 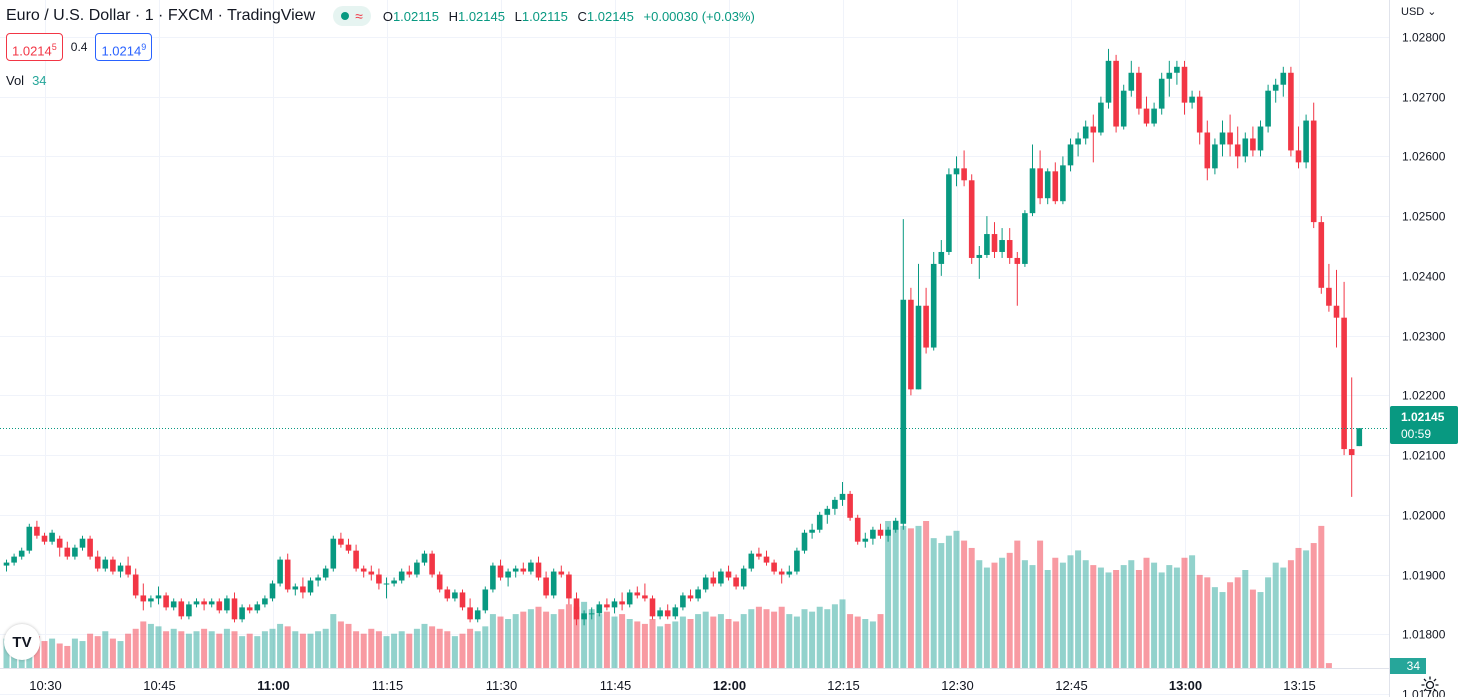 I want to click on buy-price-pip: 9, so click(x=144, y=47).